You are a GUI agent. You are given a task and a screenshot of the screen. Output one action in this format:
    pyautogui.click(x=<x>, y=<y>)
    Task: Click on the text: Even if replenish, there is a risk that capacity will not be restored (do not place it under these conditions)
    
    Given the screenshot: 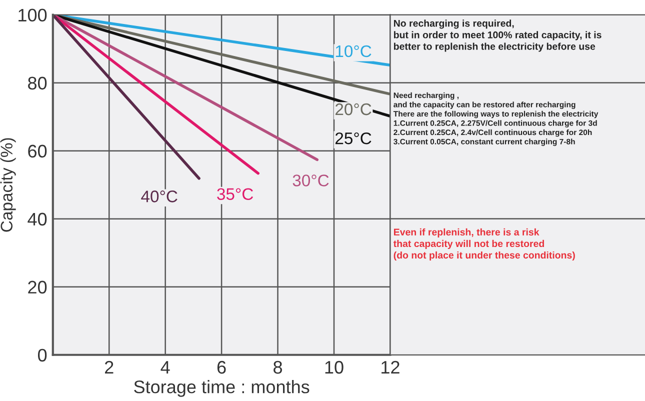 What is the action you would take?
    pyautogui.click(x=484, y=244)
    